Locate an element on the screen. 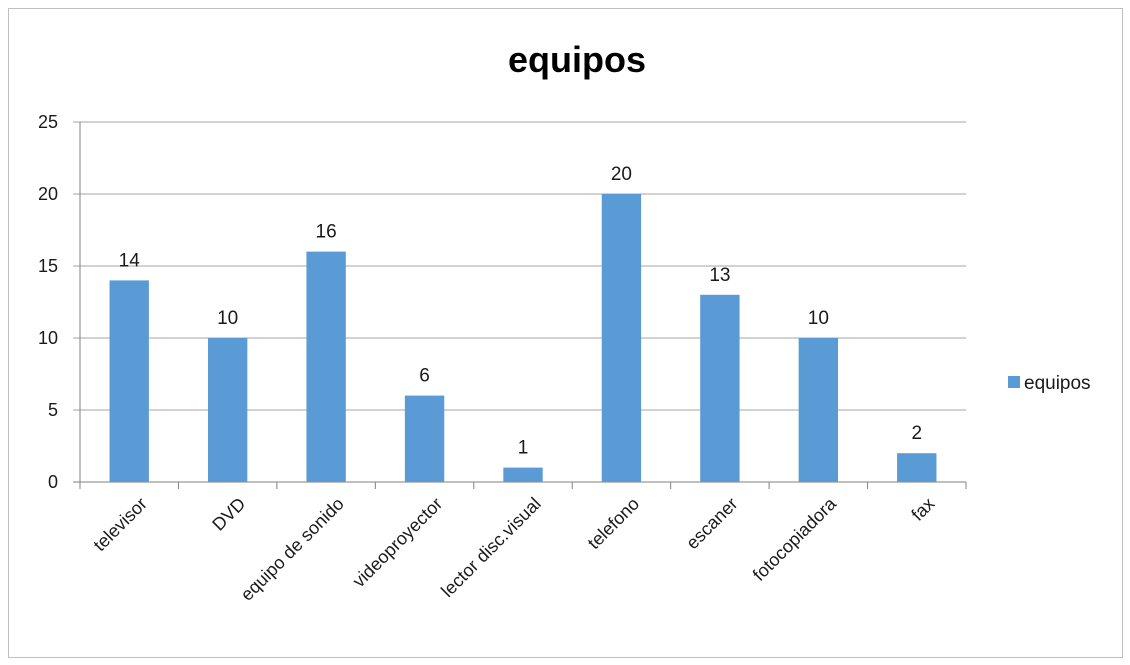 The image size is (1130, 665). y-tick-label: 25 is located at coordinates (48, 122).